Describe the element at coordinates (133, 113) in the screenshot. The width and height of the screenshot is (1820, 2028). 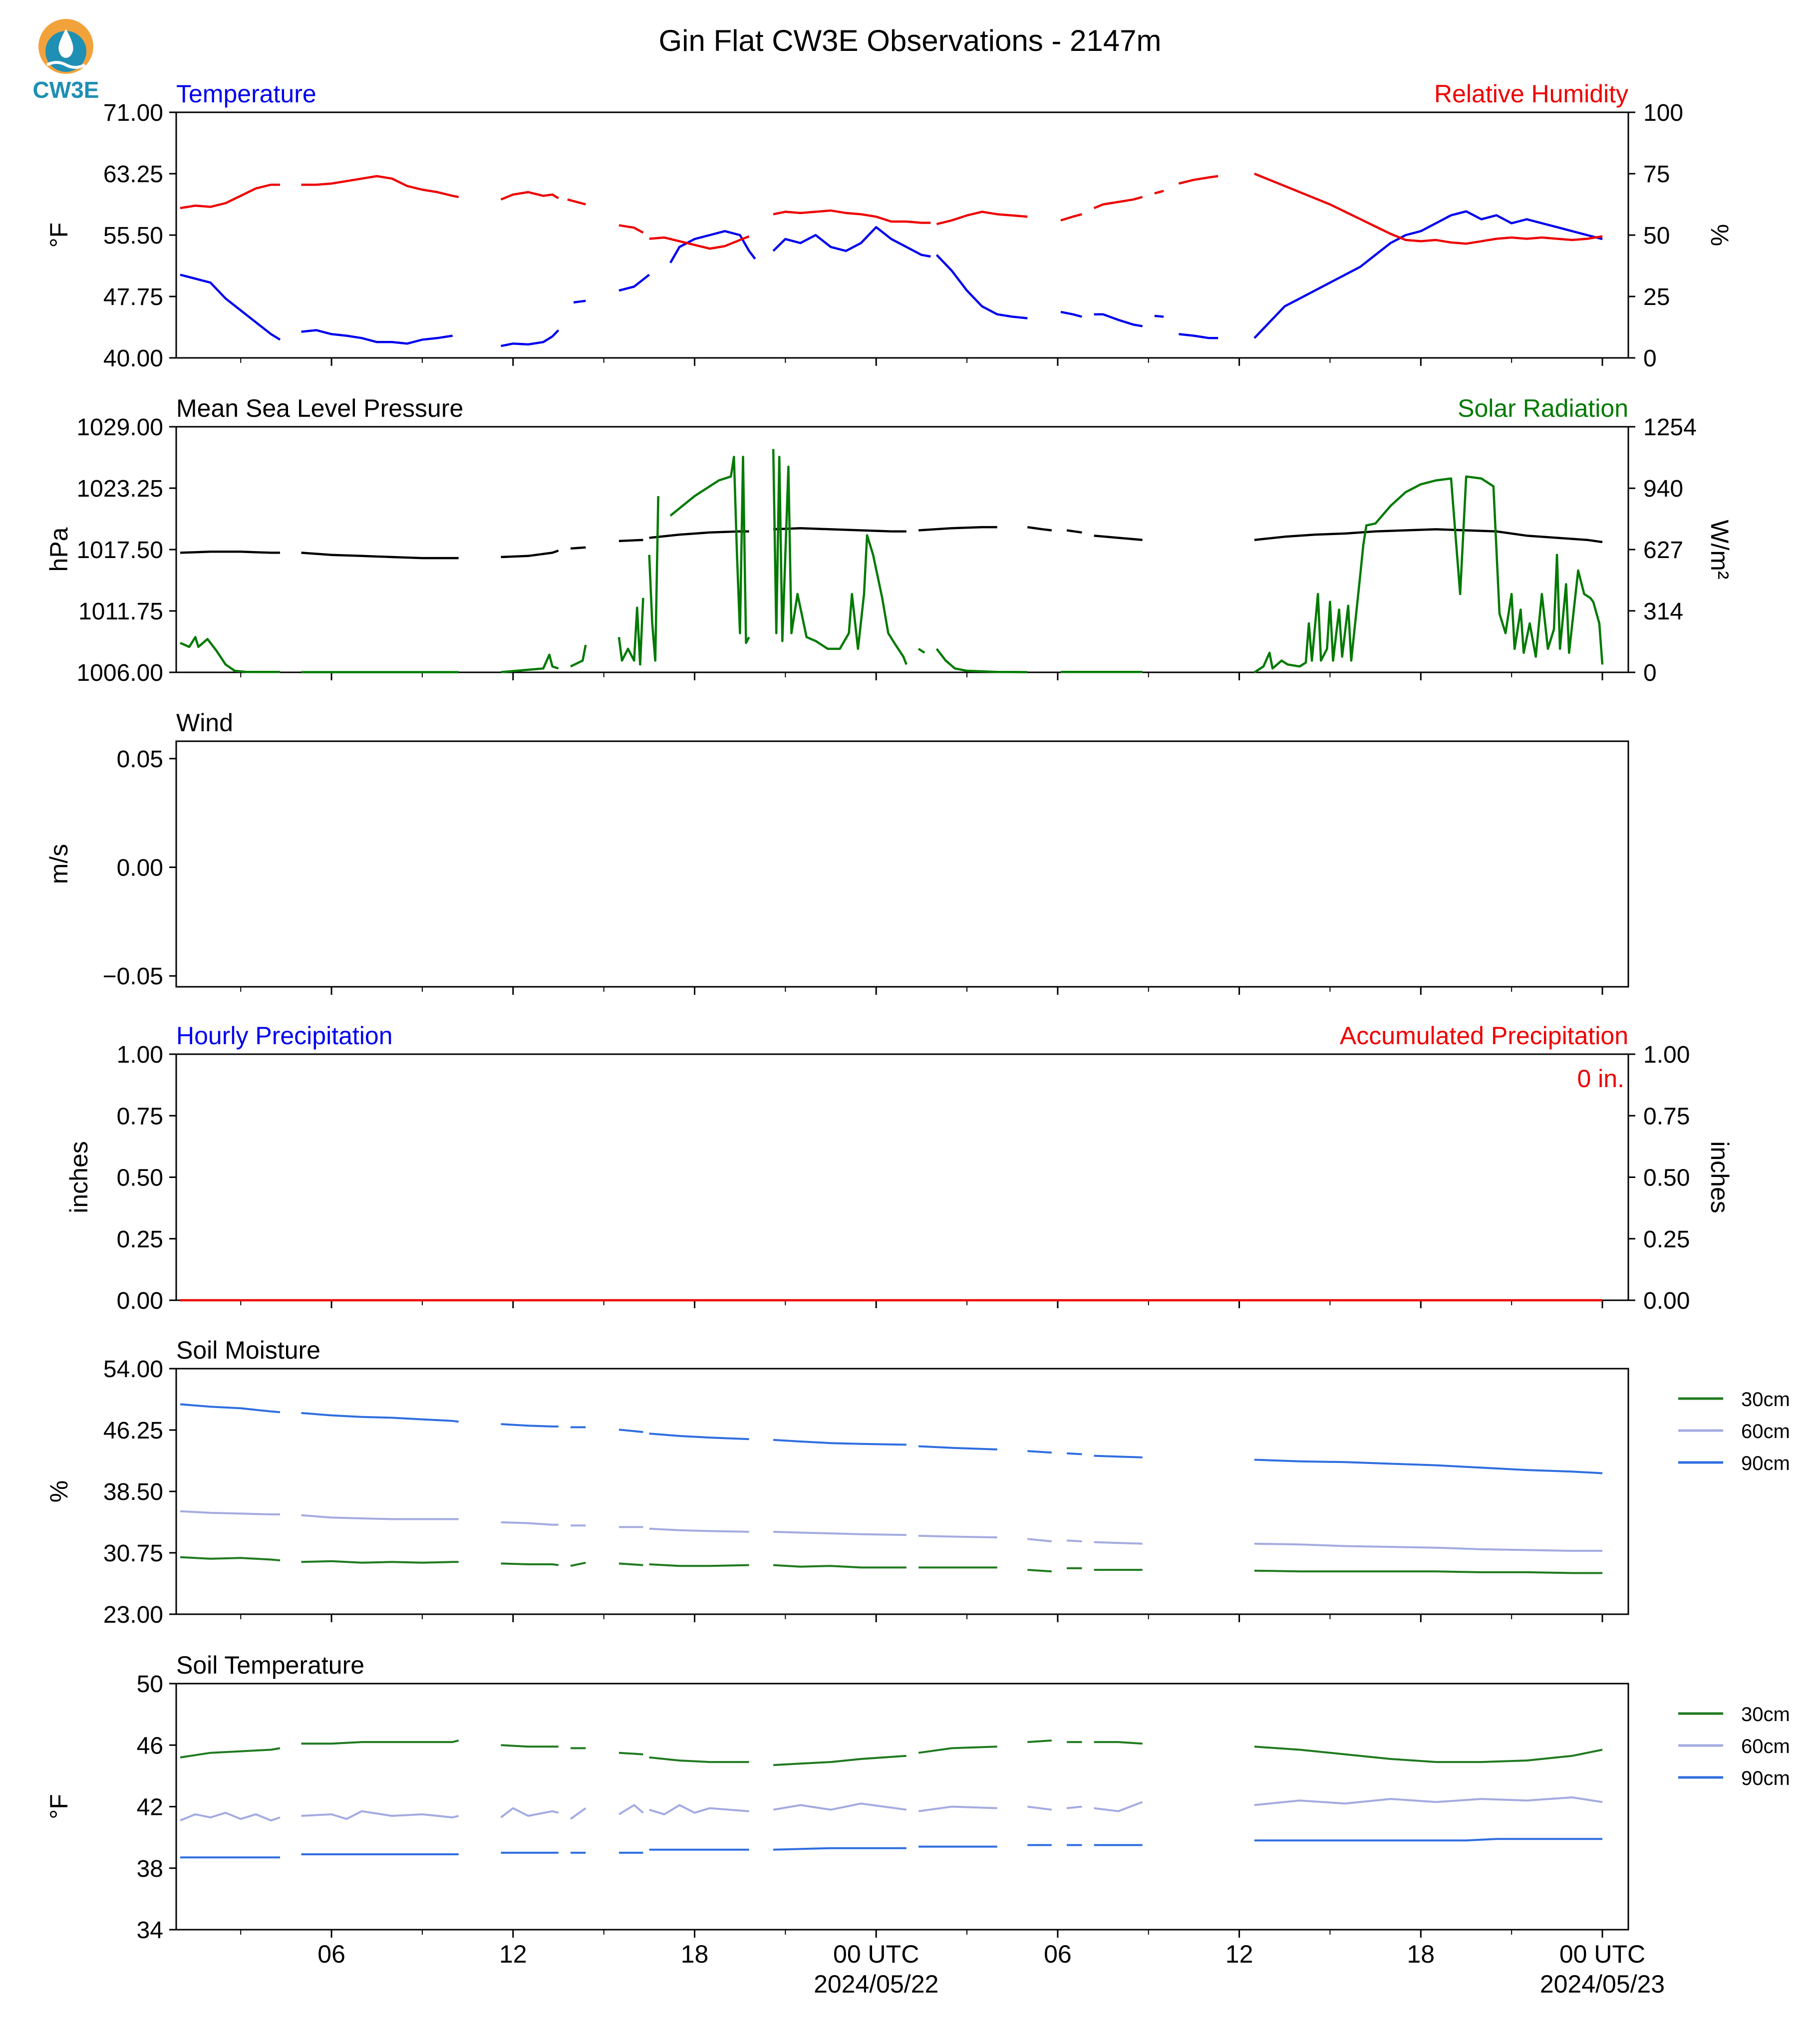
I see `y-tick-label: 71.00` at that location.